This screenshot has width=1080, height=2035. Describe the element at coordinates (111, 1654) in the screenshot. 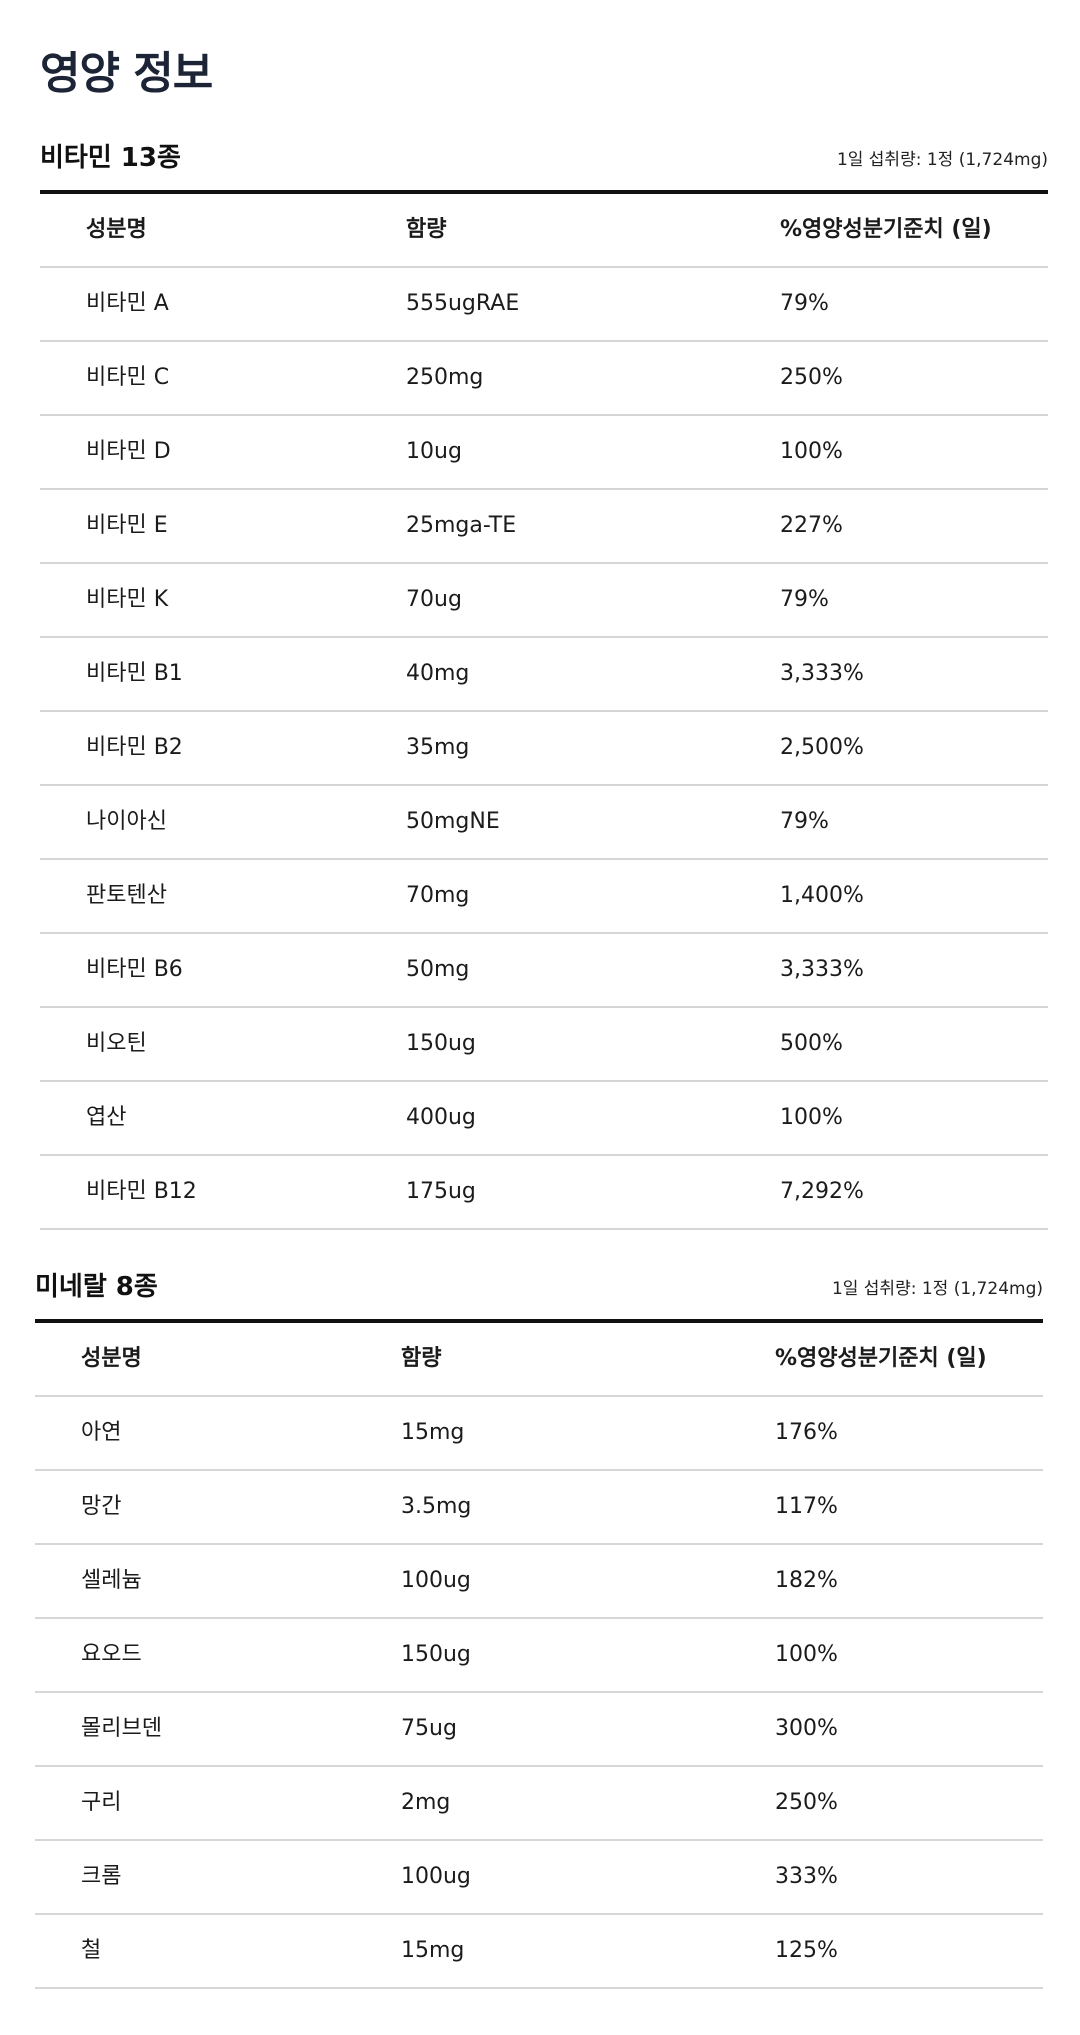

I see `nutrient-name: 요오드` at that location.